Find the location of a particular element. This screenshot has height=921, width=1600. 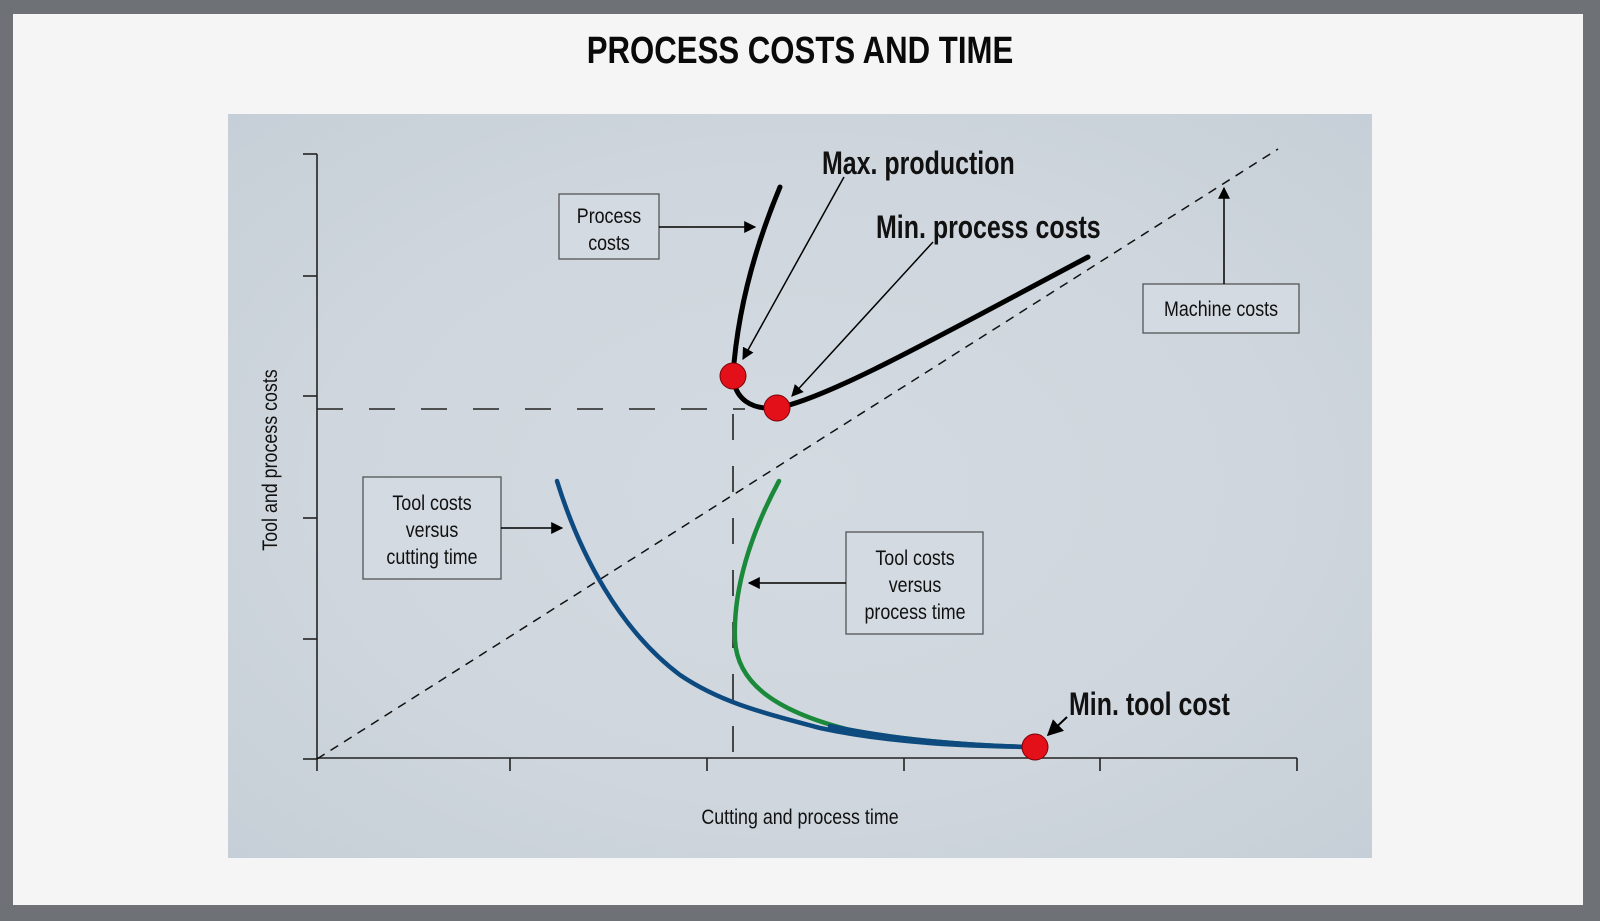

max-production-label: Max. production is located at coordinates (918, 164).